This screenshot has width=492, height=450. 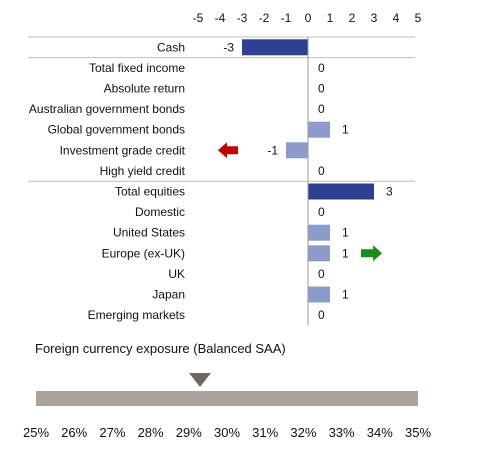 What do you see at coordinates (220, 18) in the screenshot?
I see `x-tick-label: -4` at bounding box center [220, 18].